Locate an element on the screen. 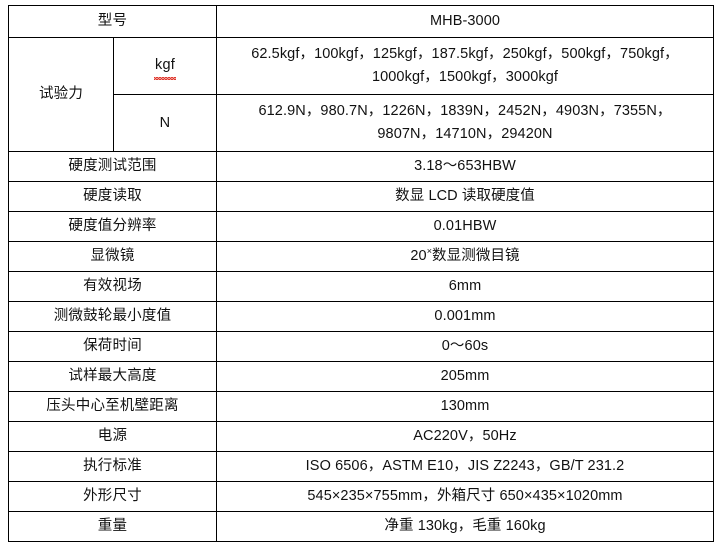 The width and height of the screenshot is (721, 542). table-row-model: 型号 MHB-3000 is located at coordinates (361, 21).